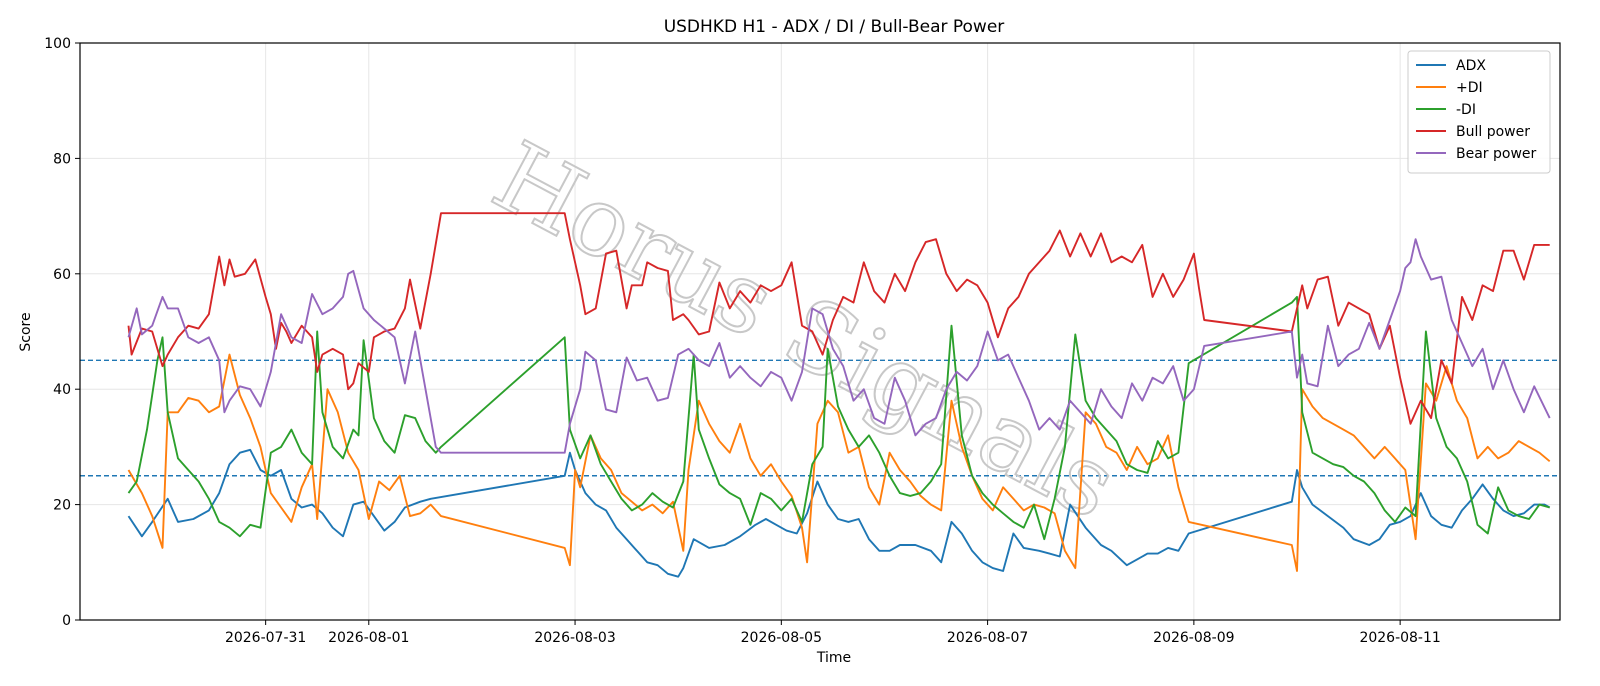 The width and height of the screenshot is (1600, 686). What do you see at coordinates (1471, 66) in the screenshot?
I see `legend-label-adx: ADX` at bounding box center [1471, 66].